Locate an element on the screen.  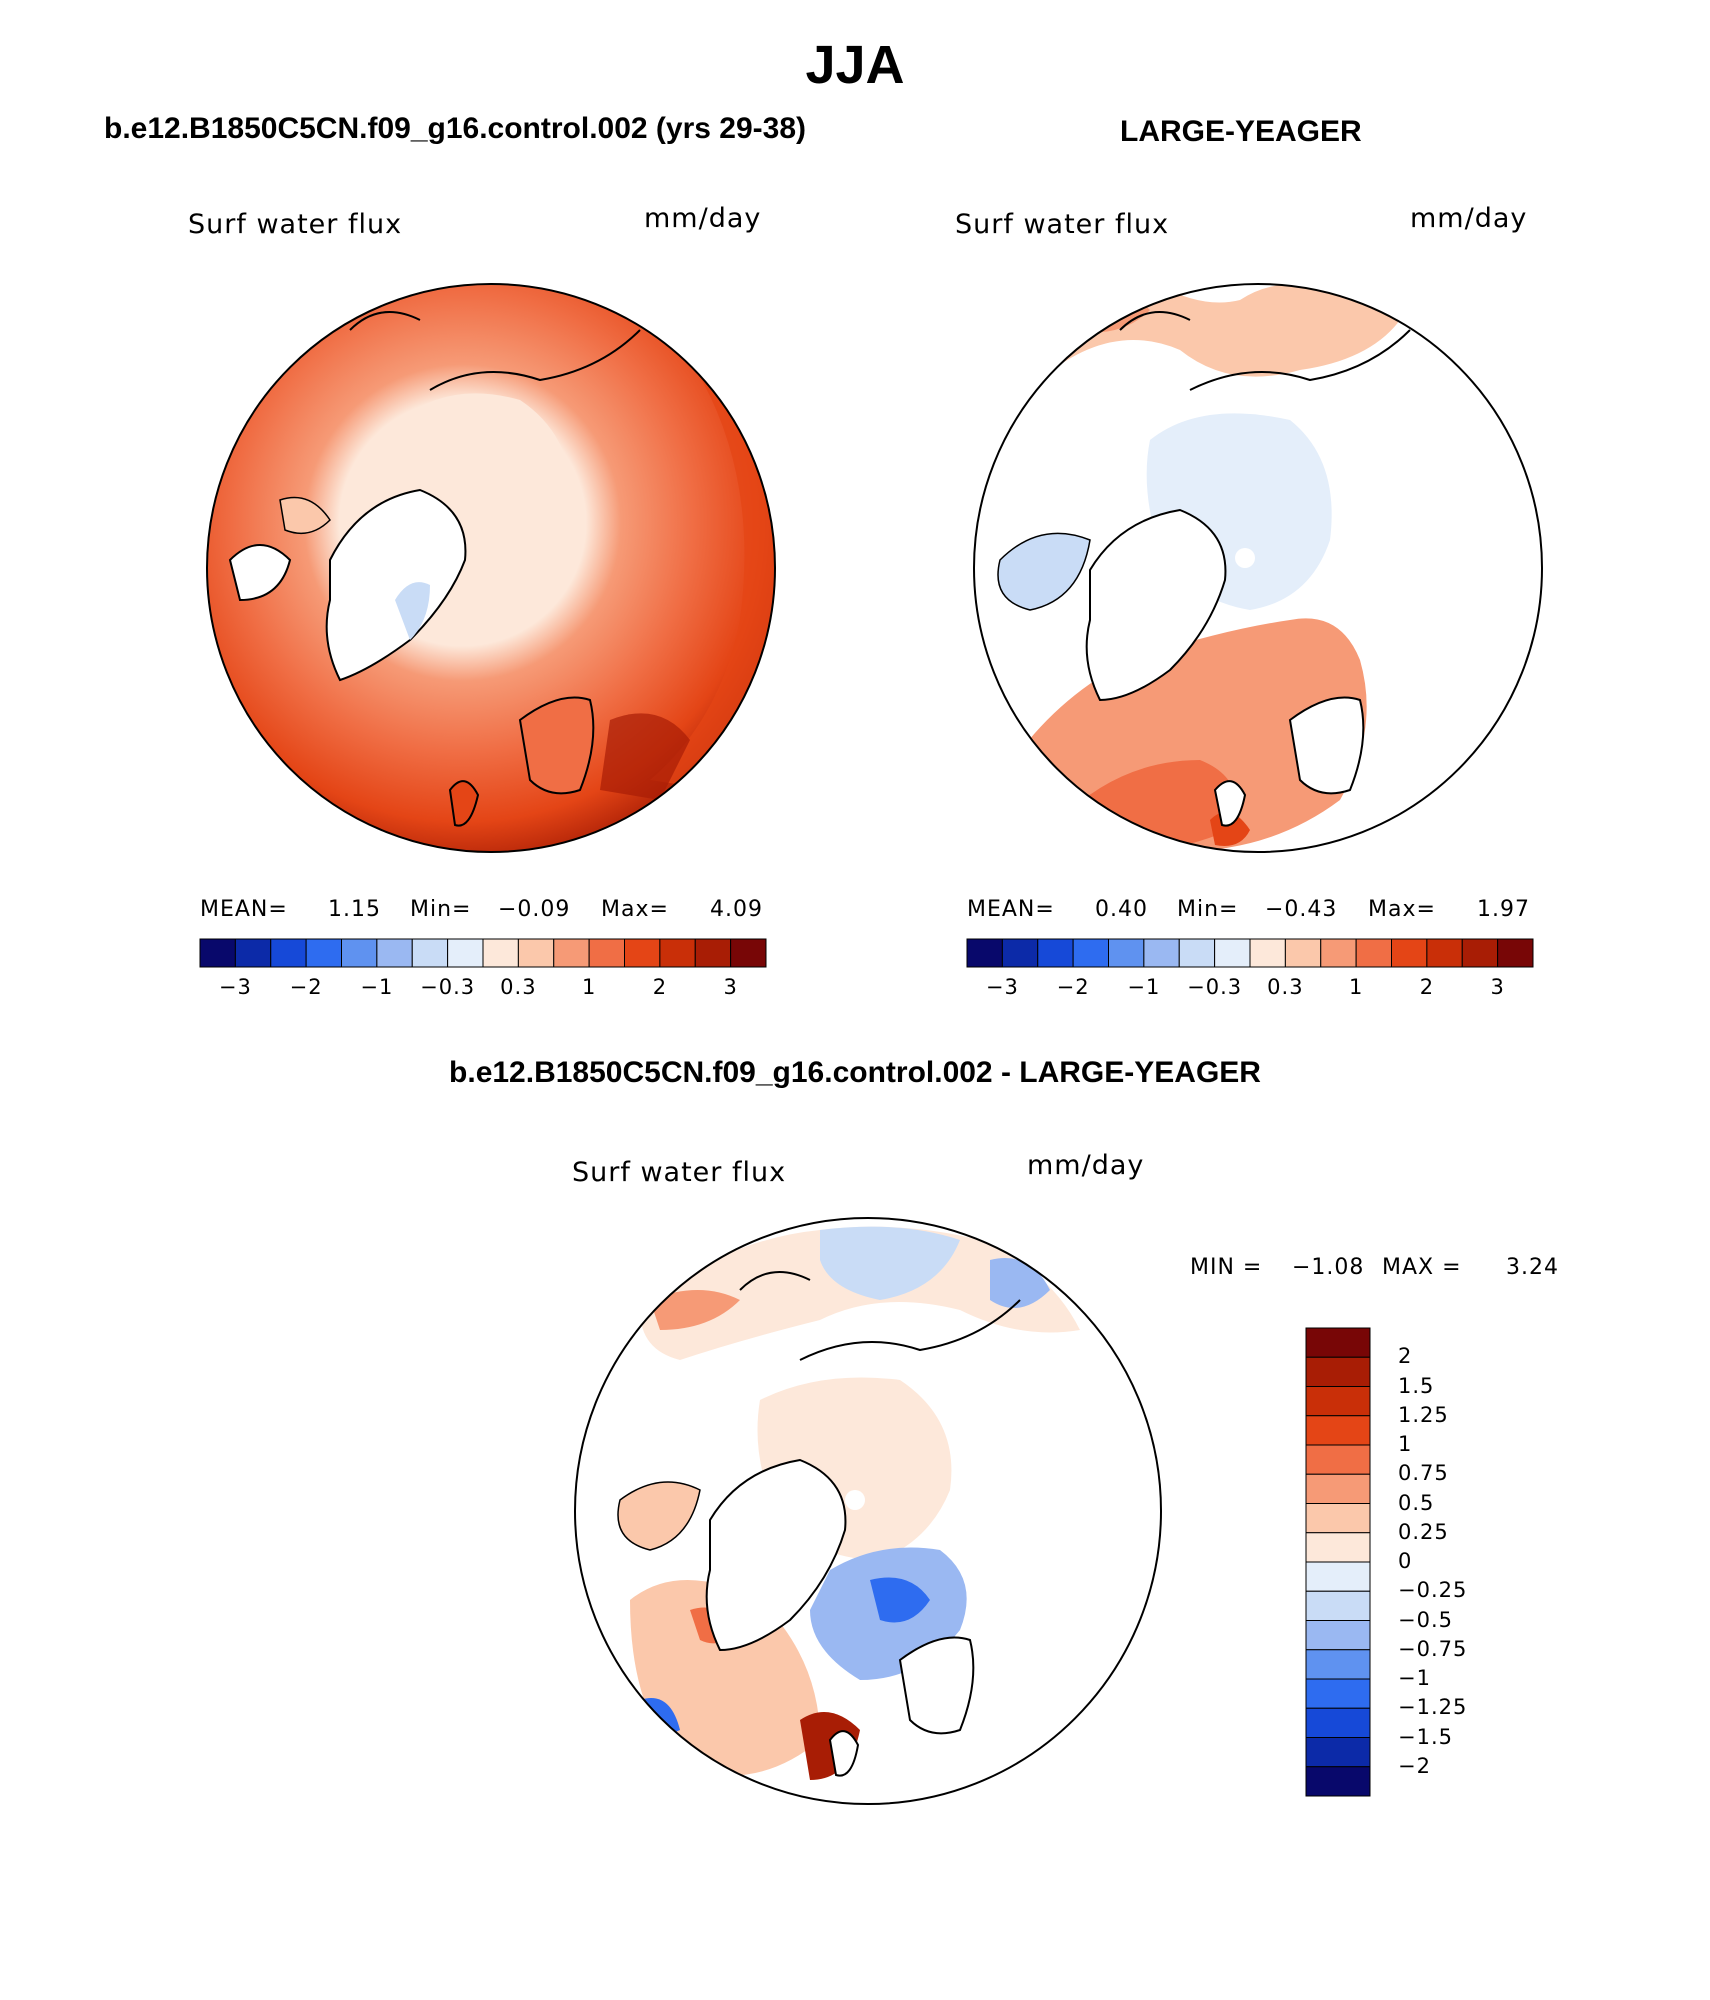
colorbar-tick-label: −3 is located at coordinates (235, 987).